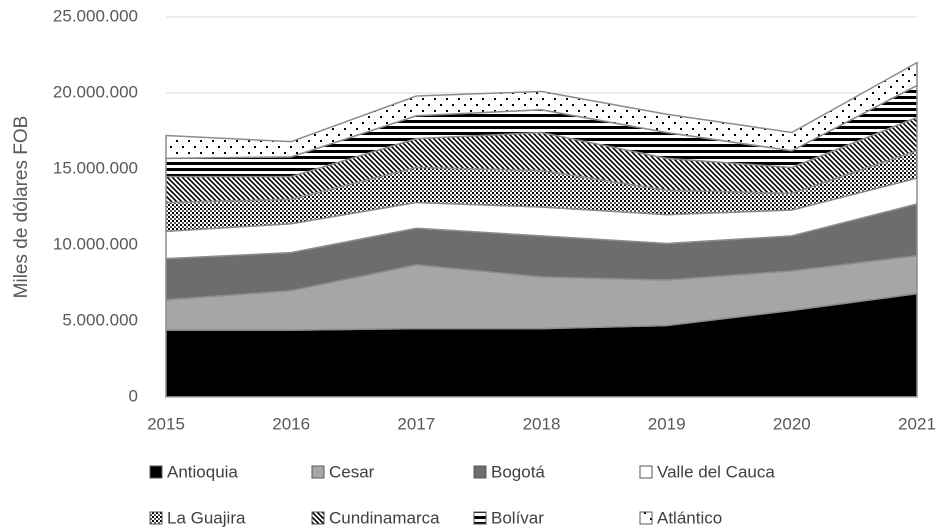 Image resolution: width=940 pixels, height=530 pixels. I want to click on legend-label: La Guajira, so click(206, 517).